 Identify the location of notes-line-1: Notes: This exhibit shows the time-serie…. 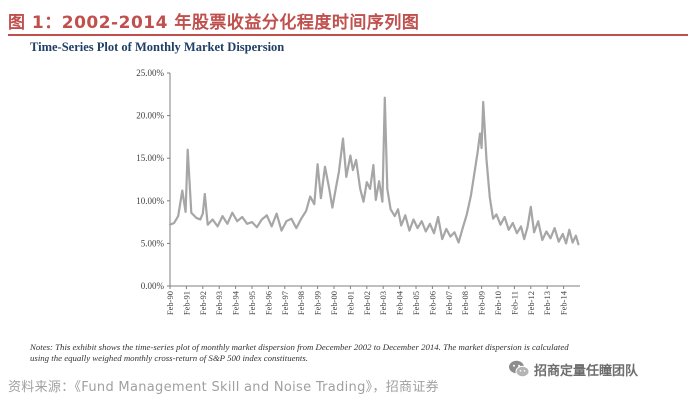
(299, 347).